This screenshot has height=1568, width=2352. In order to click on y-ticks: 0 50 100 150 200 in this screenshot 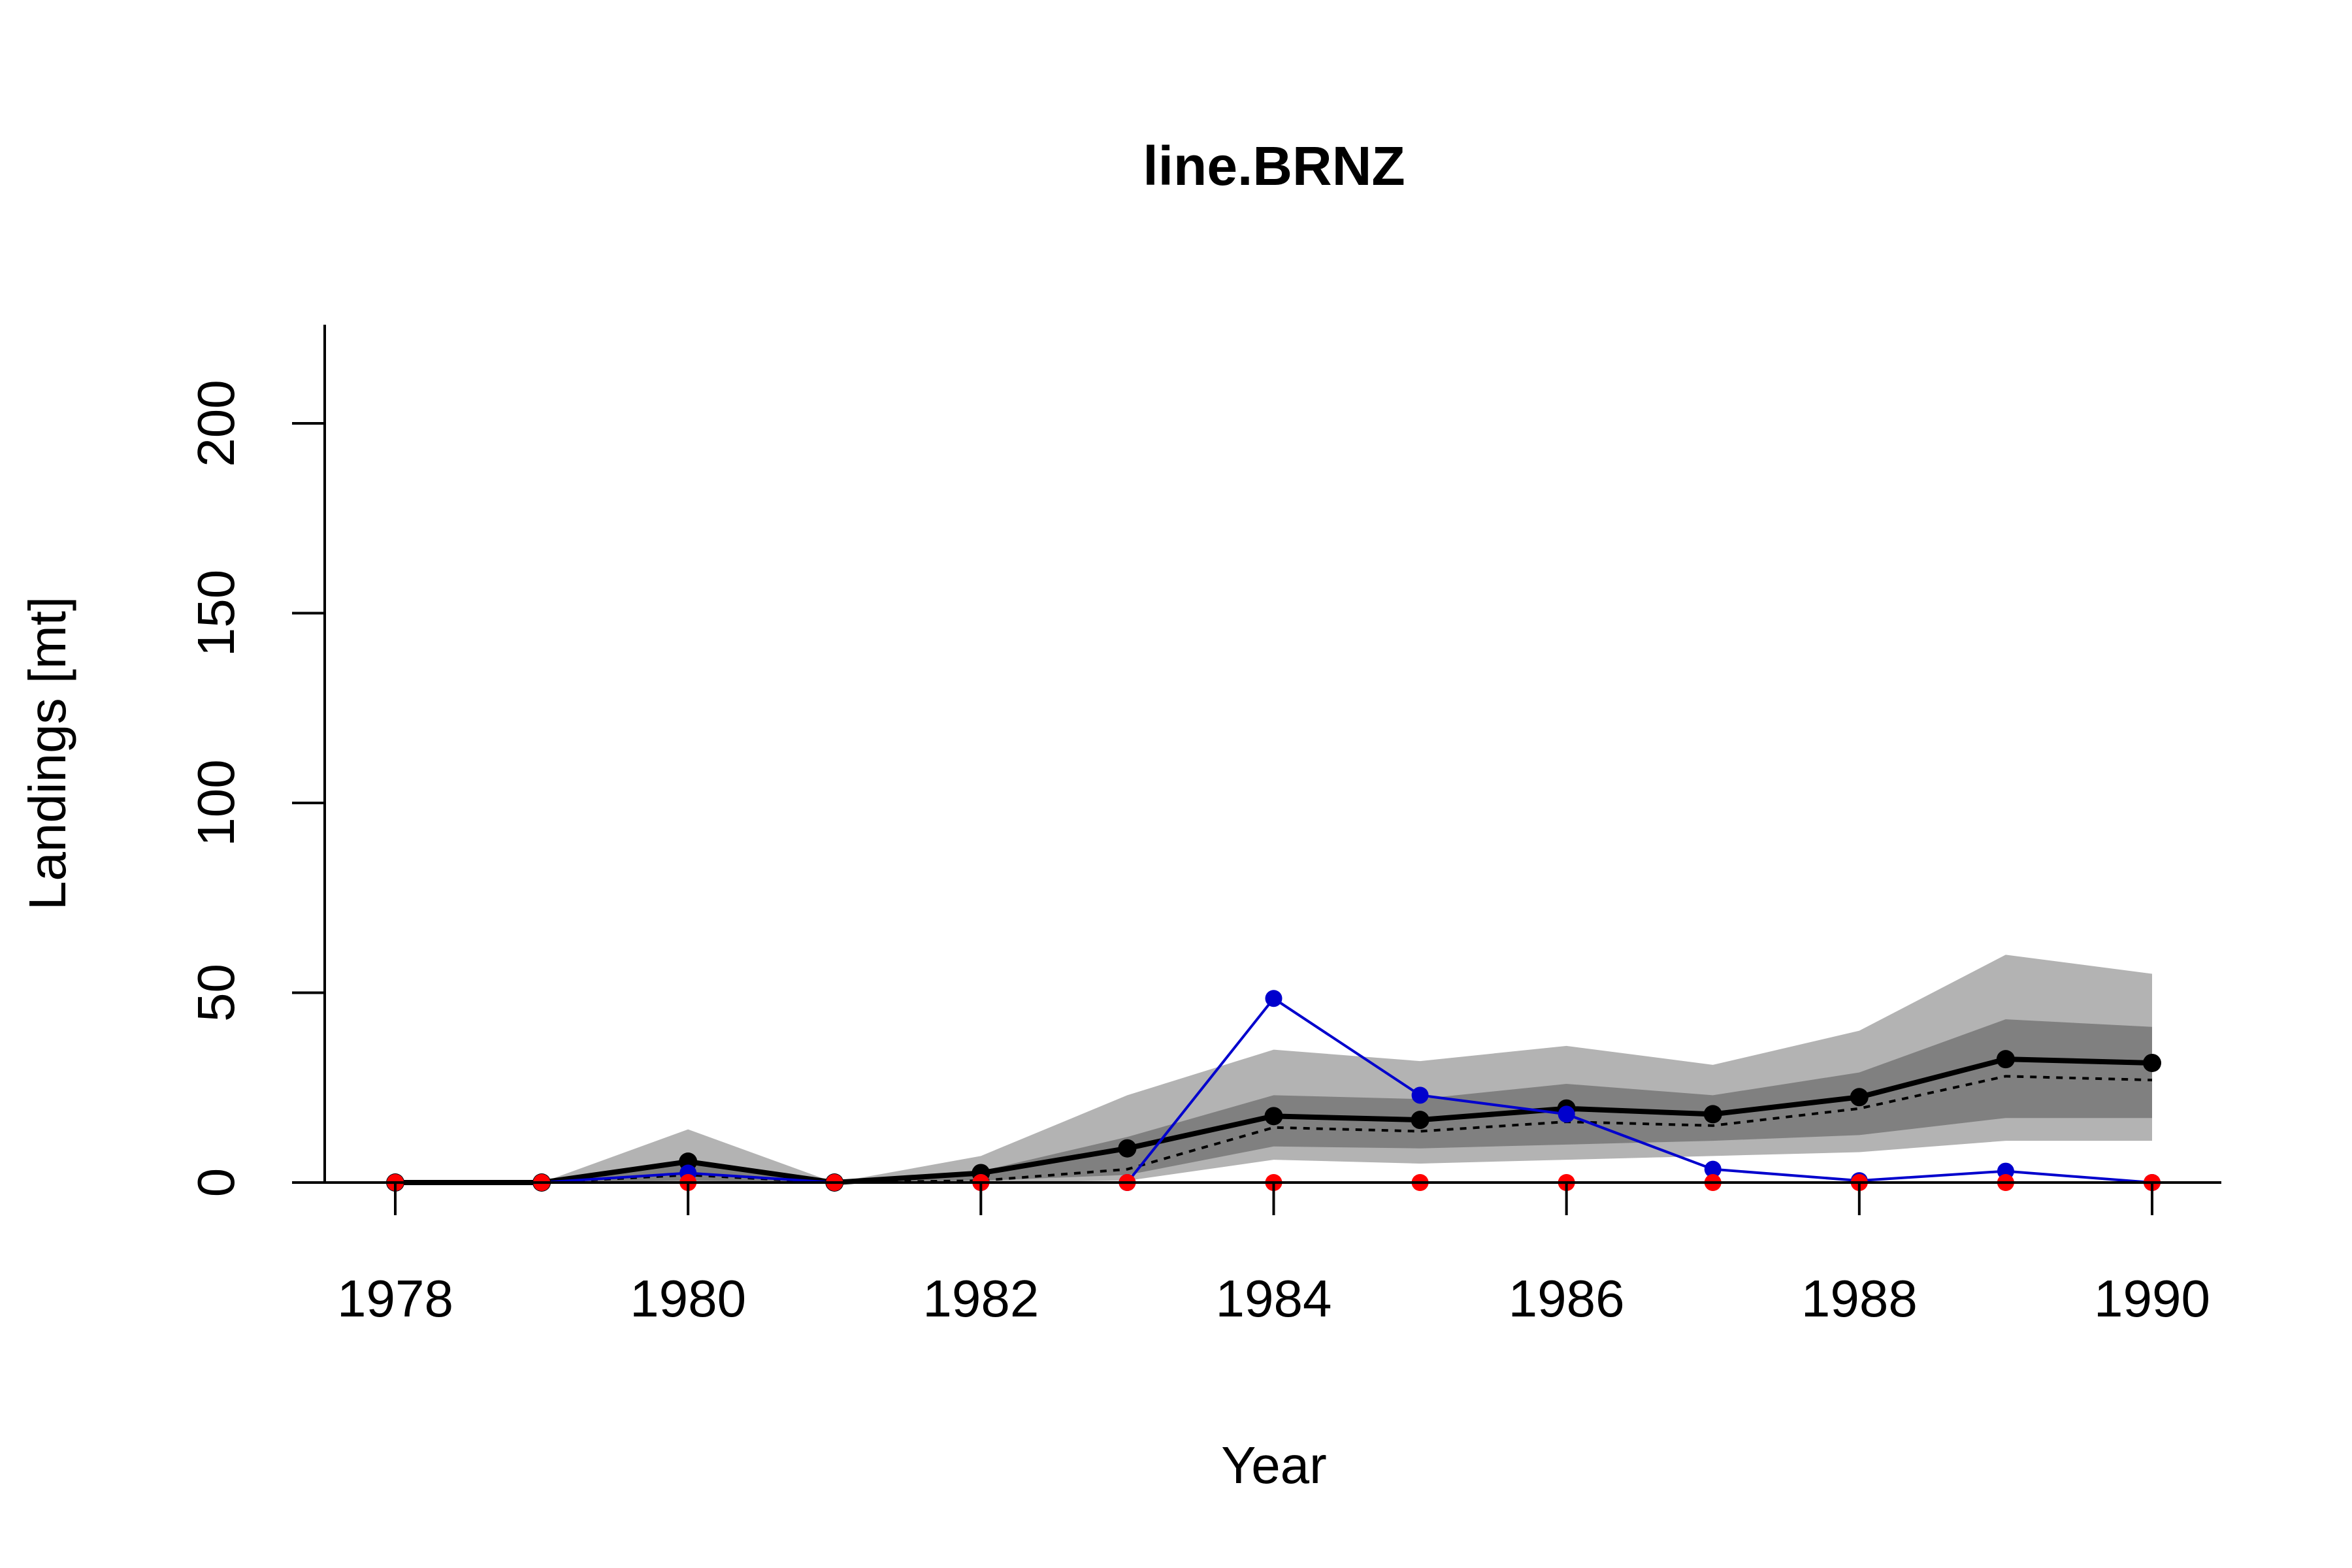, I will do `click(256, 788)`.